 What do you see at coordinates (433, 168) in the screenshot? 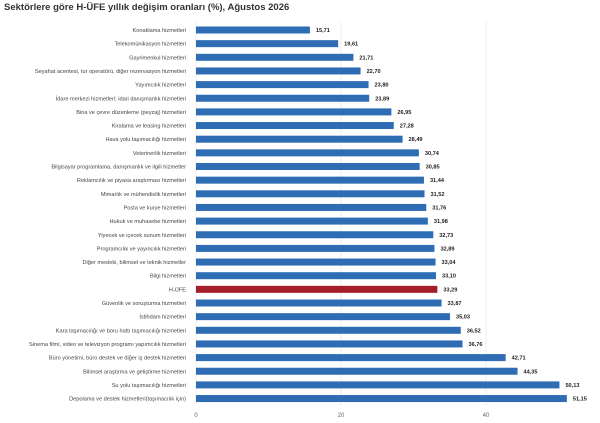
I see `value-label: 30,85` at bounding box center [433, 168].